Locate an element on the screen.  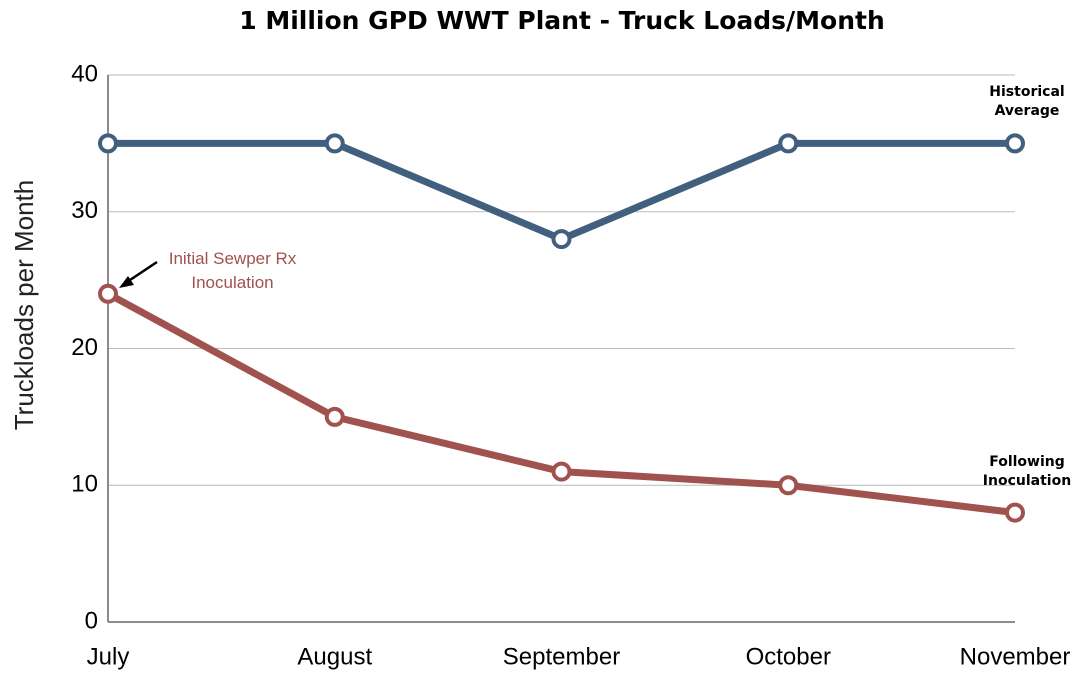
x-tick-label: October is located at coordinates (788, 656).